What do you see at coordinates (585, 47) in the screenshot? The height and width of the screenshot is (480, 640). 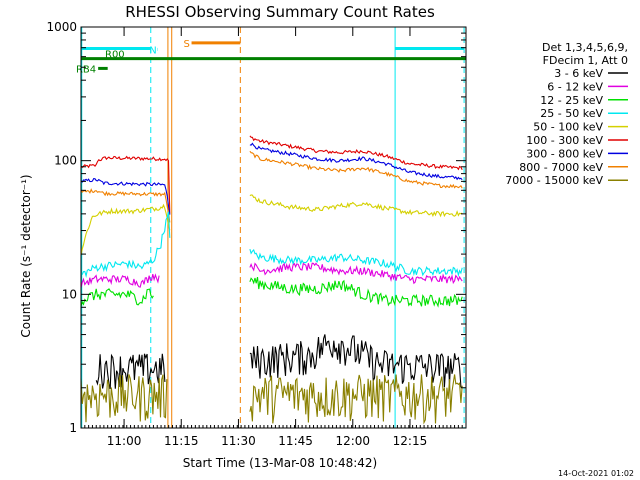 I see `legend-header-line-1: Det 1,3,4,5,6,9,` at bounding box center [585, 47].